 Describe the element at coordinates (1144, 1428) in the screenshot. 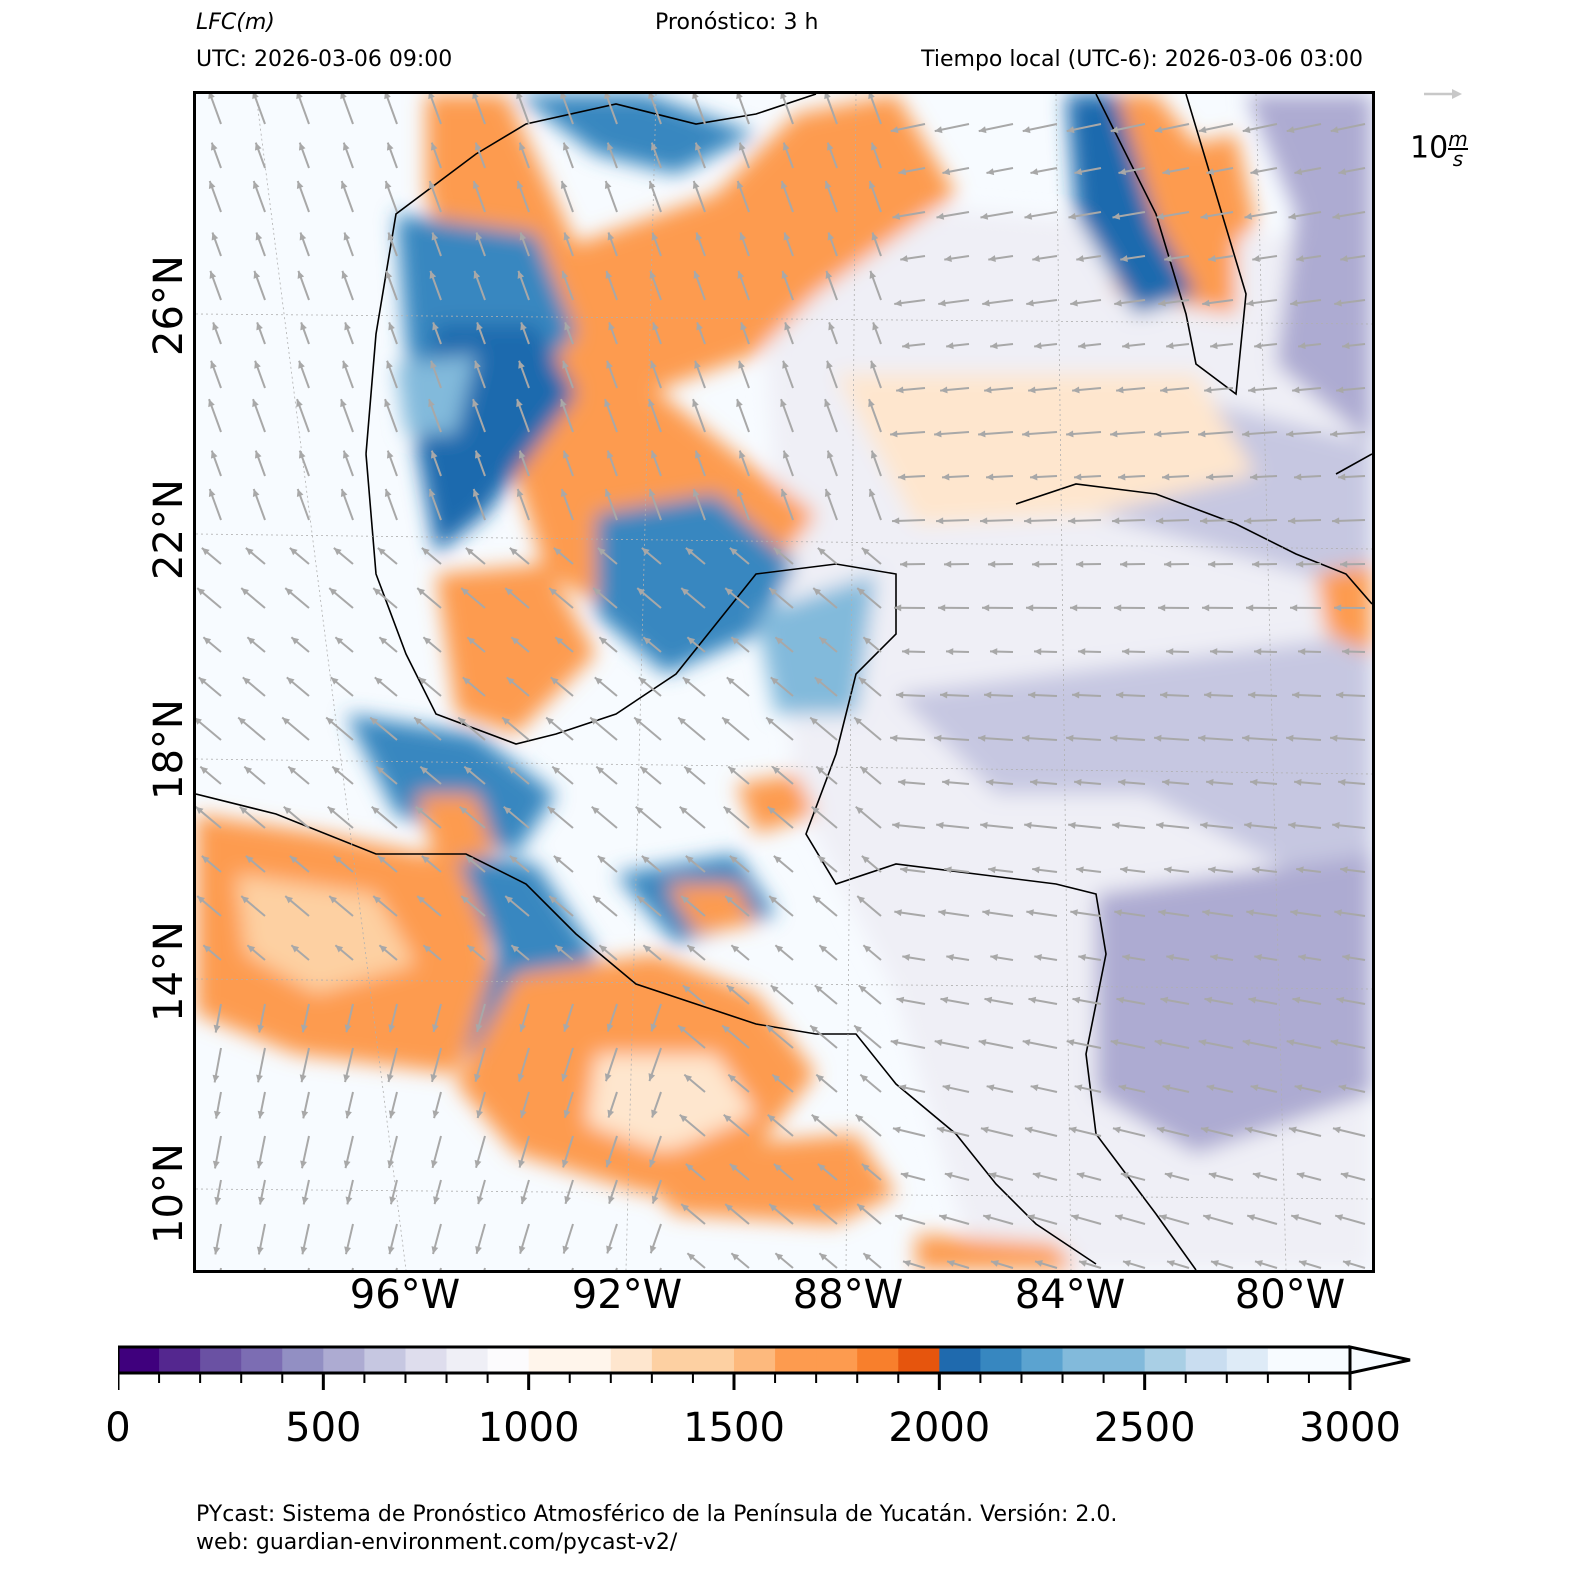

I see `colorbar-label: 2500` at that location.